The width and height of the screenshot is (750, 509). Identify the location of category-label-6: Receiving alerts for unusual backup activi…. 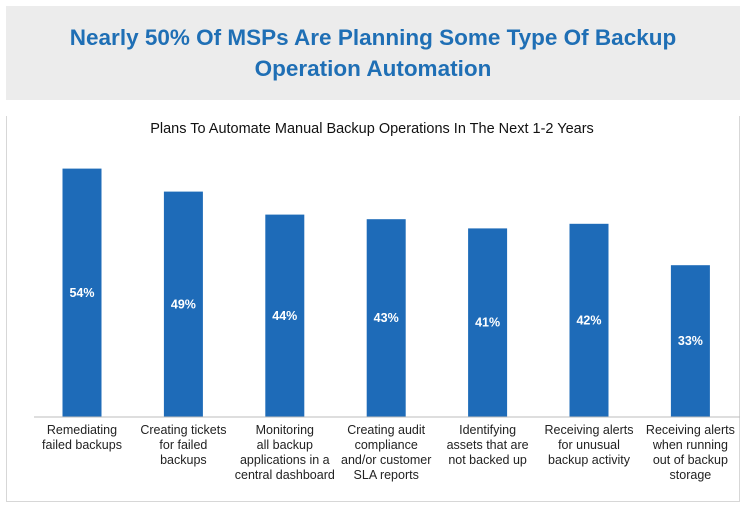
(589, 445).